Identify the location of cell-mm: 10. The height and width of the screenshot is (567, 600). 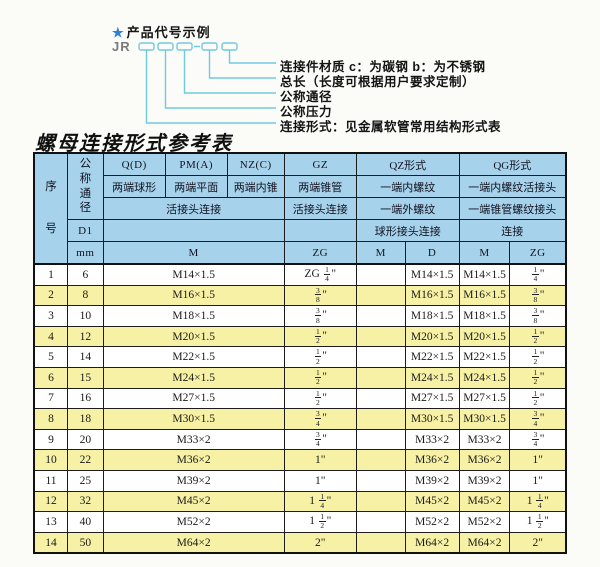
(85, 316).